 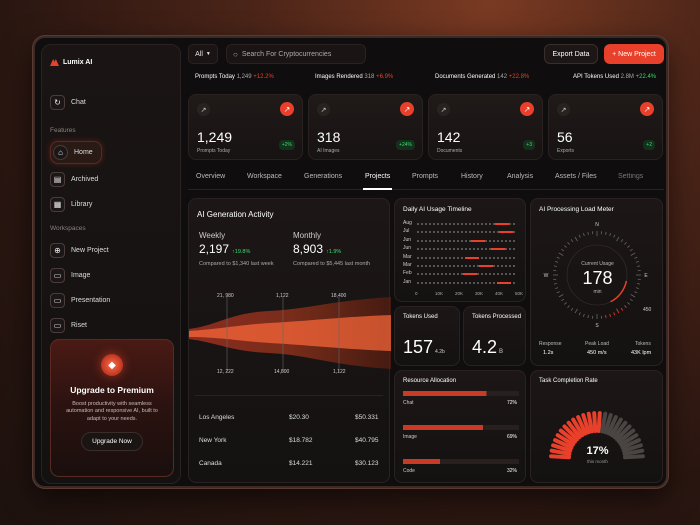 What do you see at coordinates (576, 176) in the screenshot?
I see `tab-assets-files: Assets / Files` at bounding box center [576, 176].